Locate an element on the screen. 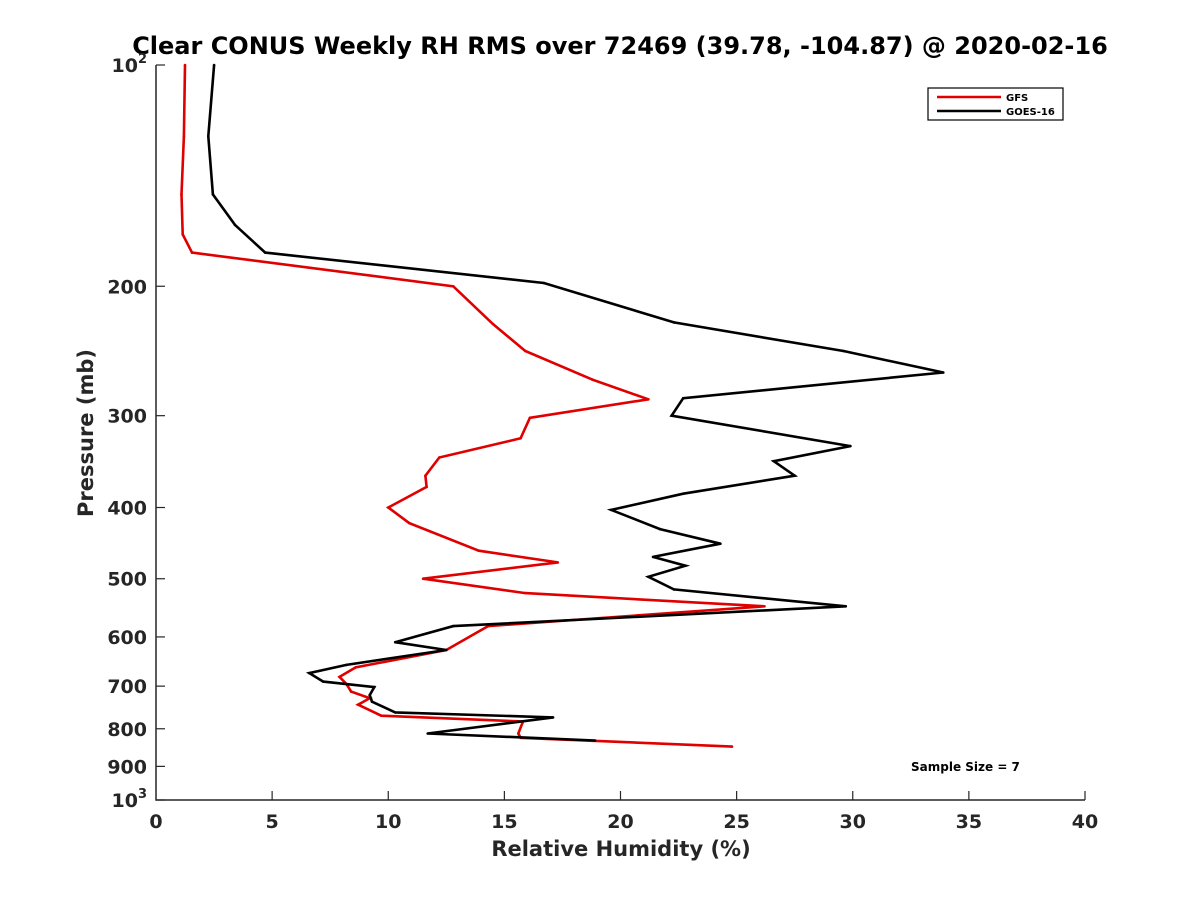 The width and height of the screenshot is (1200, 900). x-axis-label: Relative Humidity (%) is located at coordinates (620, 849).